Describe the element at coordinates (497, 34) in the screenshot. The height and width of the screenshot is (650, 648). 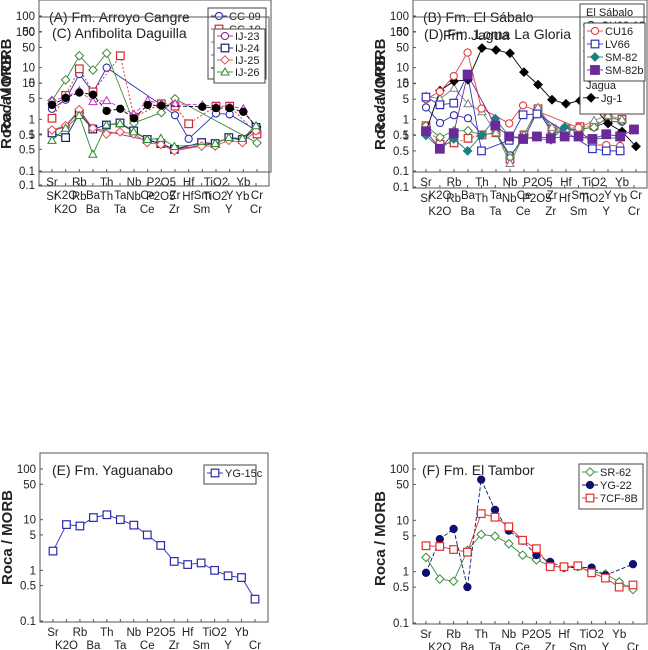
I see `chart-title: (D) Fm. Loma La Gloria` at that location.